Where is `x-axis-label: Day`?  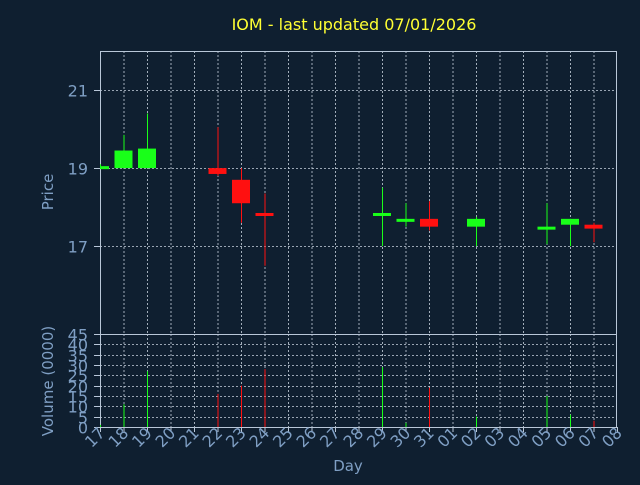 x-axis-label: Day is located at coordinates (348, 466).